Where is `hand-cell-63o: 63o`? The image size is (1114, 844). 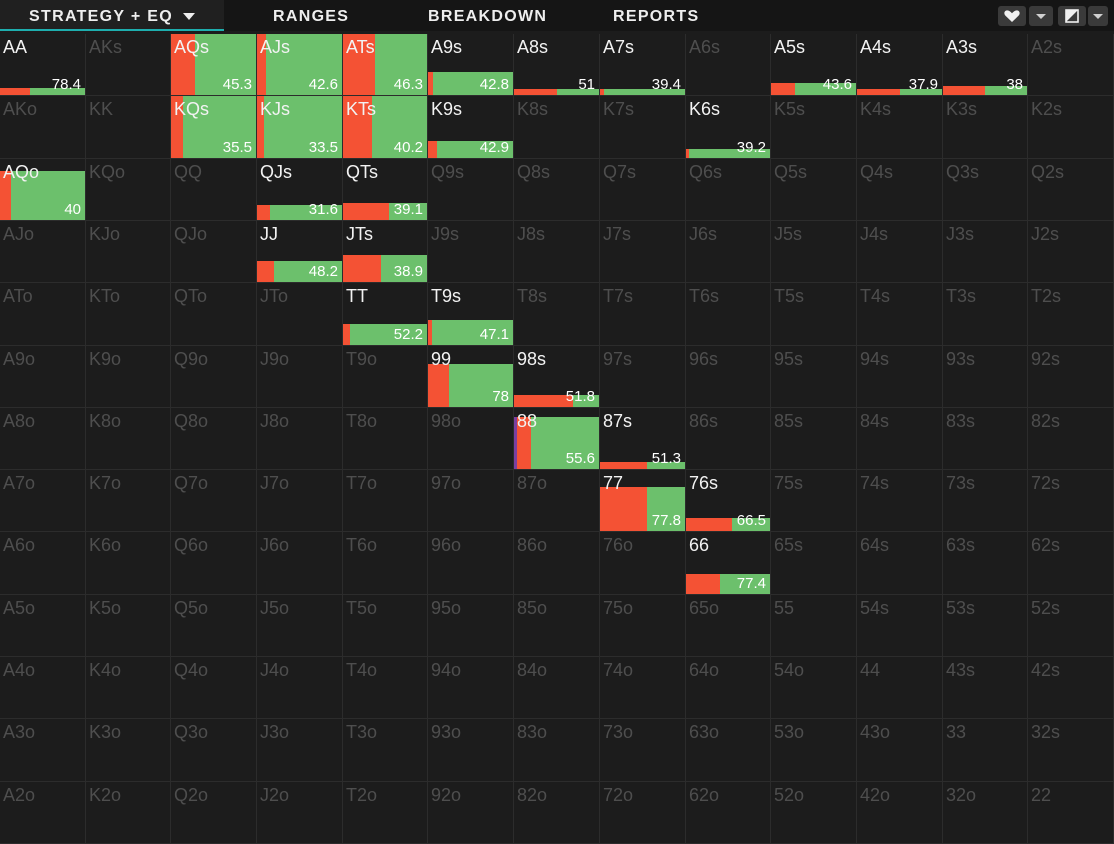 hand-cell-63o: 63o is located at coordinates (728, 750).